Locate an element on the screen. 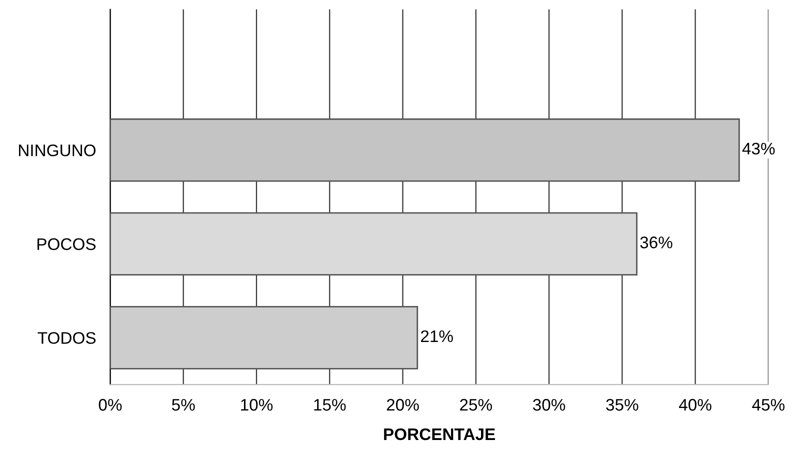 Image resolution: width=793 pixels, height=469 pixels. x-tick-label: 0% is located at coordinates (110, 404).